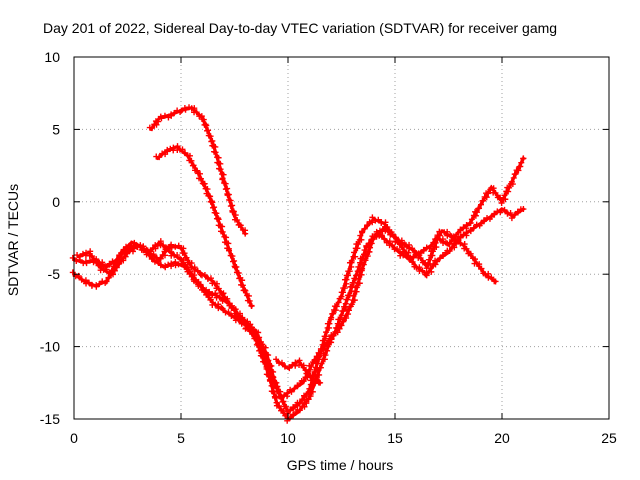 This screenshot has width=640, height=480. Describe the element at coordinates (13, 240) in the screenshot. I see `y-axis-label: SDTVAR / TECUs` at that location.